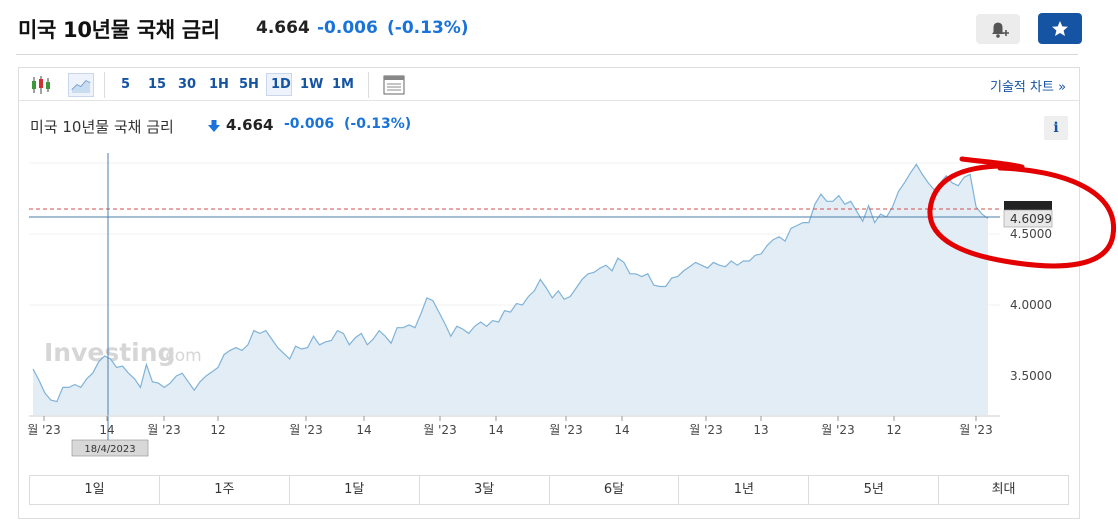  I want to click on bell-plus-icon, so click(1000, 30).